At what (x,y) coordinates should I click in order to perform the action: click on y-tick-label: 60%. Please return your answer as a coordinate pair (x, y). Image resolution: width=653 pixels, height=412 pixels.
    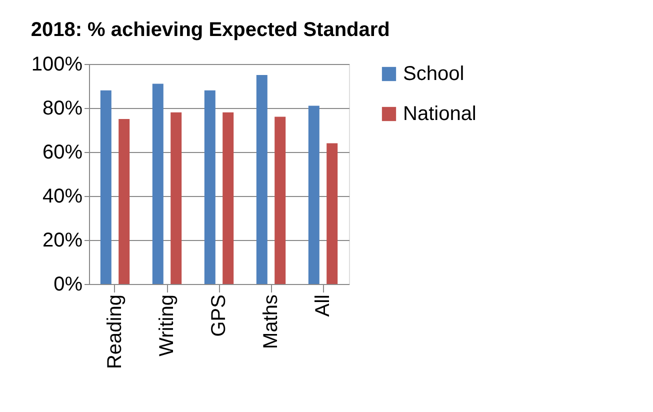
    Looking at the image, I should click on (62, 153).